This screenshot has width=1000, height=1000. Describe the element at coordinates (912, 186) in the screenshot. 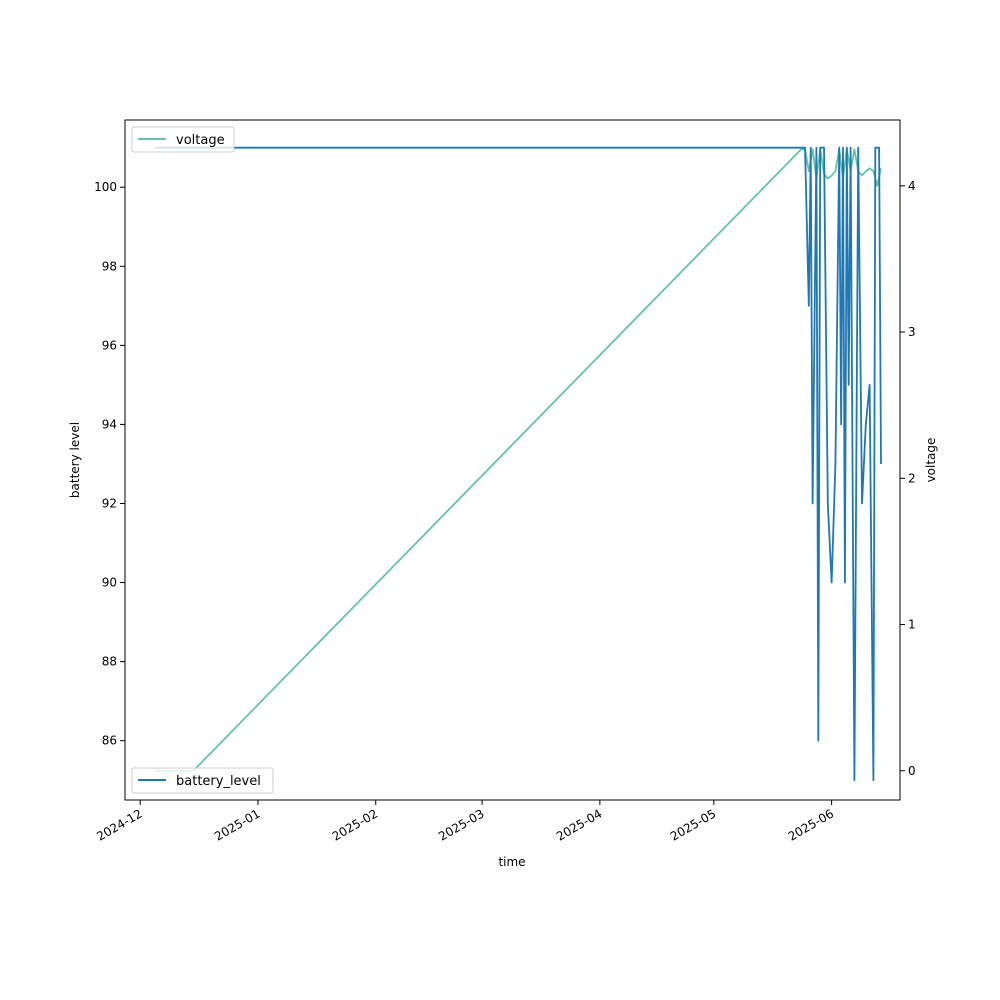

I see `y2-tick-label: 4` at that location.